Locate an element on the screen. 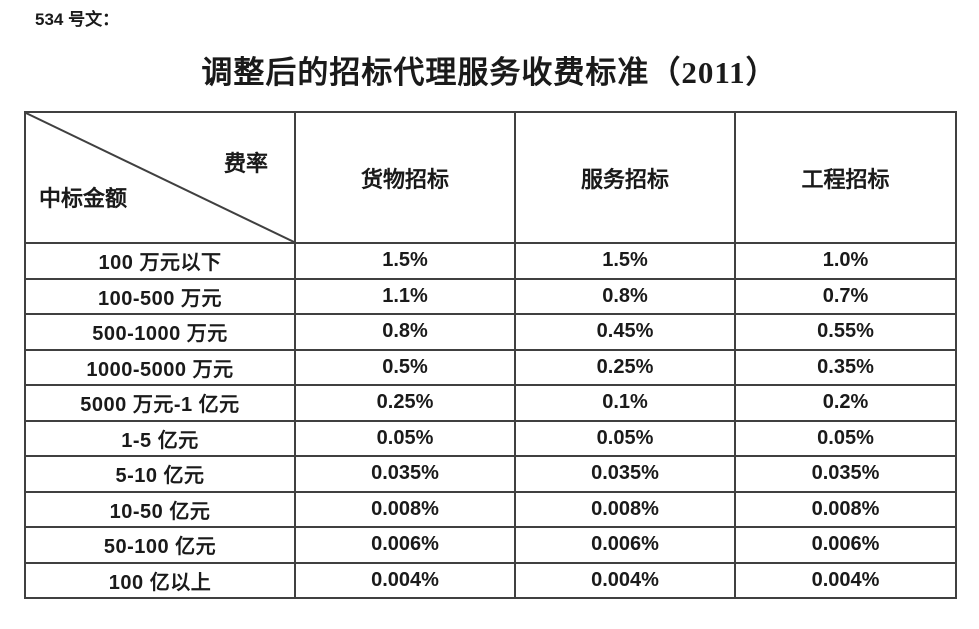  row-label: 10-50 亿元 is located at coordinates (160, 509).